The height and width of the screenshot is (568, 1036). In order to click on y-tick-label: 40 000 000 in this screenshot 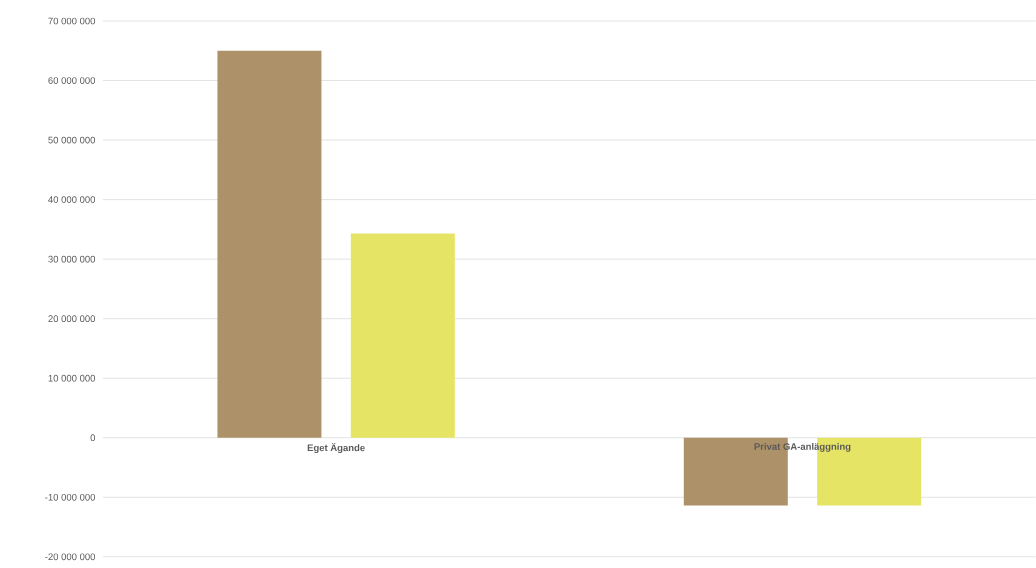, I will do `click(72, 200)`.